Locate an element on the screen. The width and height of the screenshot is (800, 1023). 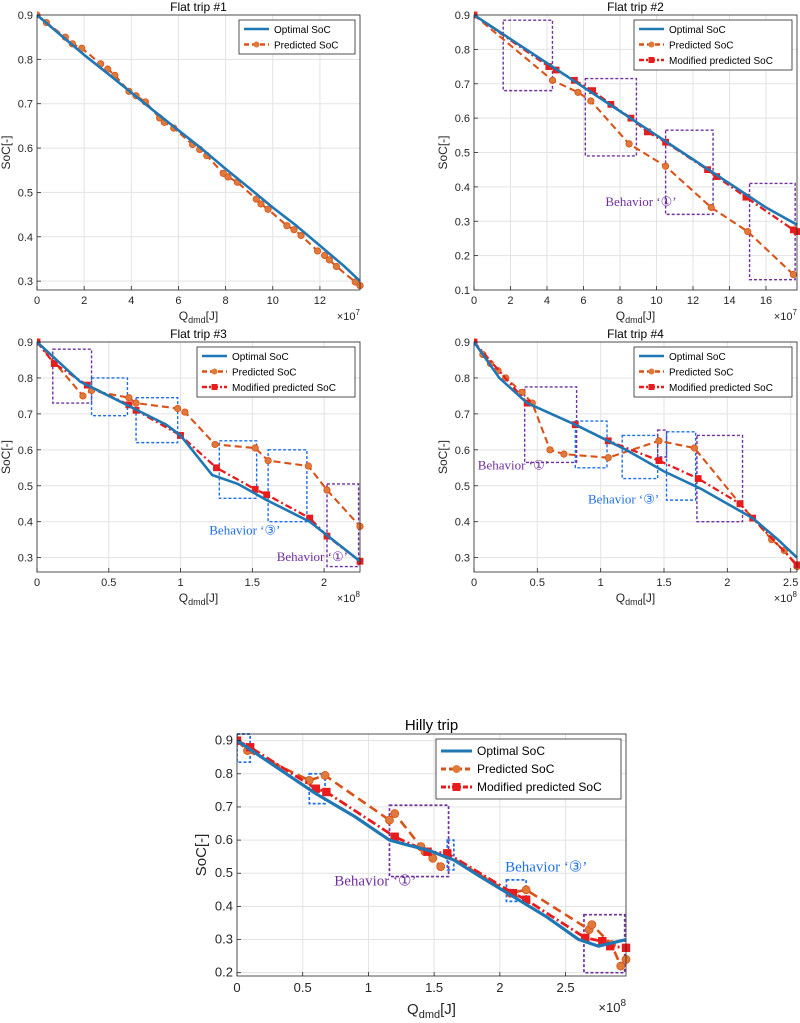
axes-frame is located at coordinates (635, 457).